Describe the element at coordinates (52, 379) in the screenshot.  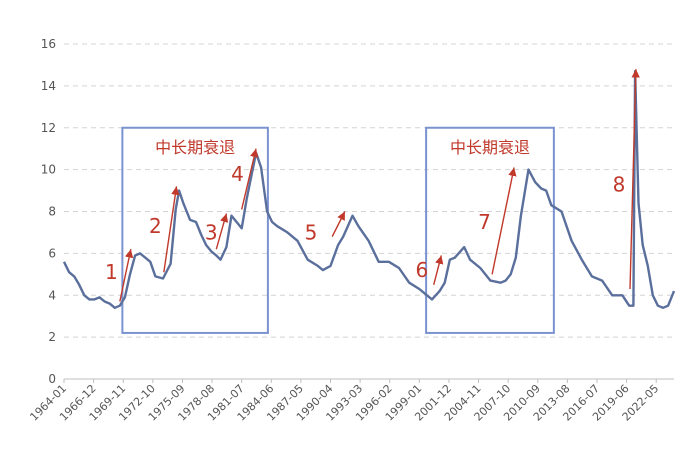
I see `y-tick-label: 0` at that location.